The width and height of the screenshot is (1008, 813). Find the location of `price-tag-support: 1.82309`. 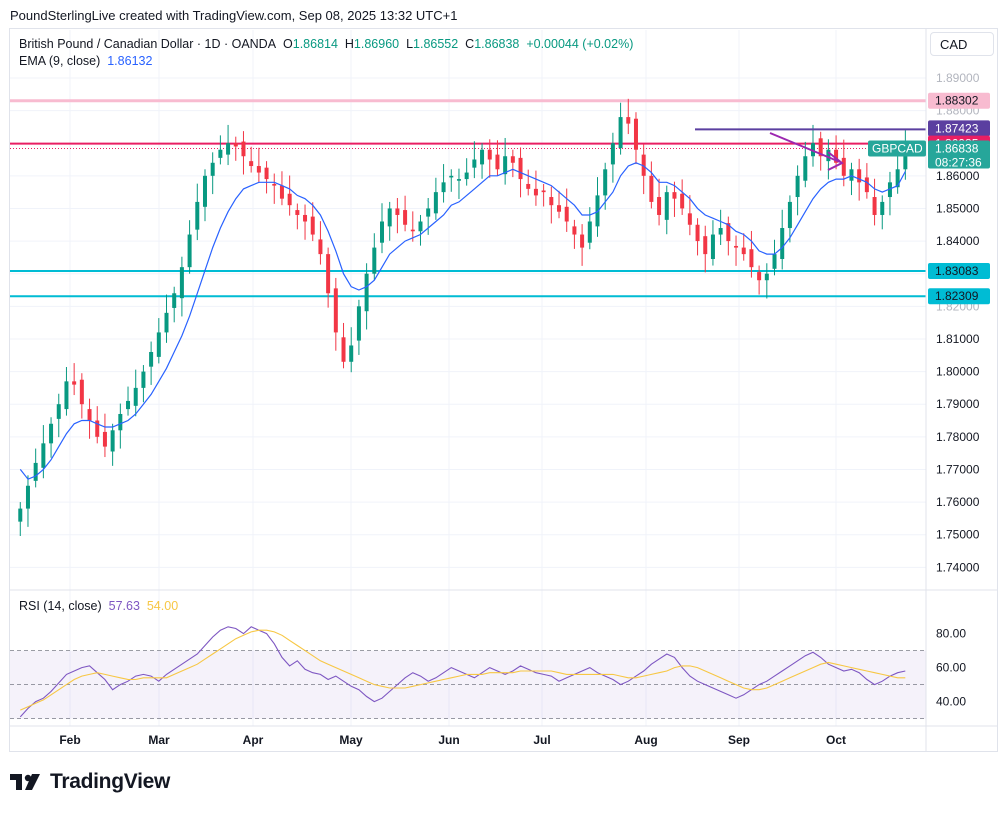

price-tag-support: 1.82309 is located at coordinates (959, 296).